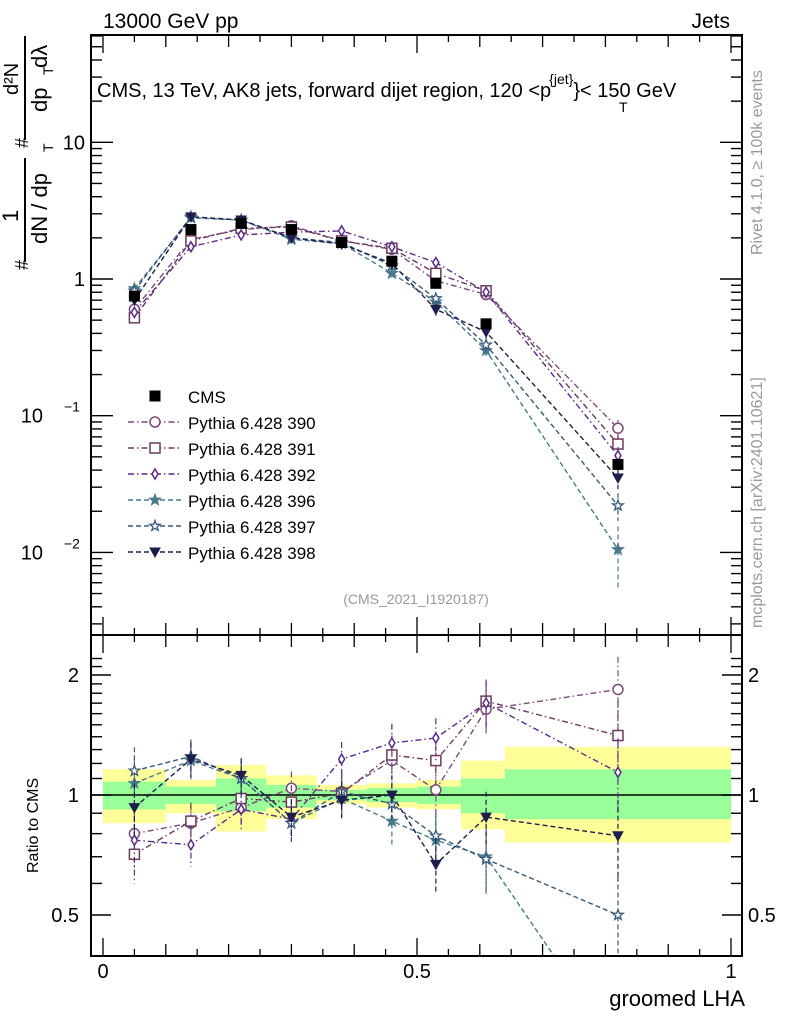 The image size is (786, 1024). Describe the element at coordinates (155, 396) in the screenshot. I see `legend-marker-cms` at that location.